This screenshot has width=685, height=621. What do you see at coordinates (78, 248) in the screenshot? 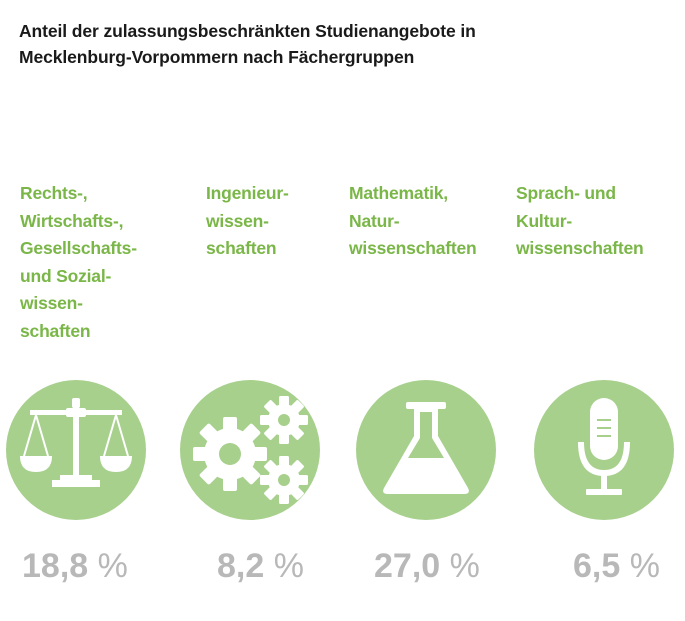
I see `category-label-line: Gesellschafts-` at bounding box center [78, 248].